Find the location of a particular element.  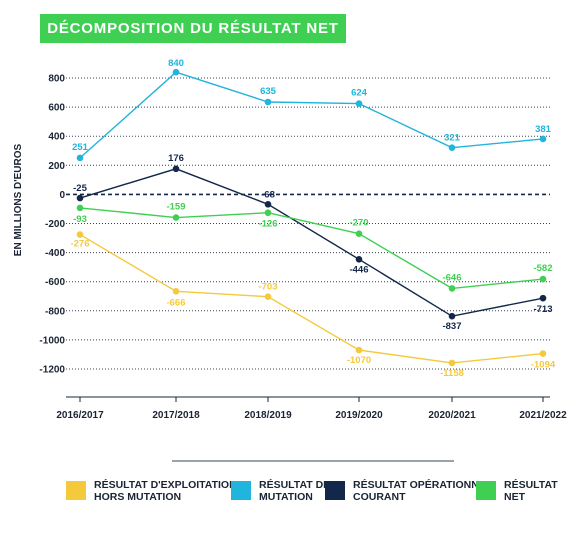

data-label: -646 is located at coordinates (451, 277).